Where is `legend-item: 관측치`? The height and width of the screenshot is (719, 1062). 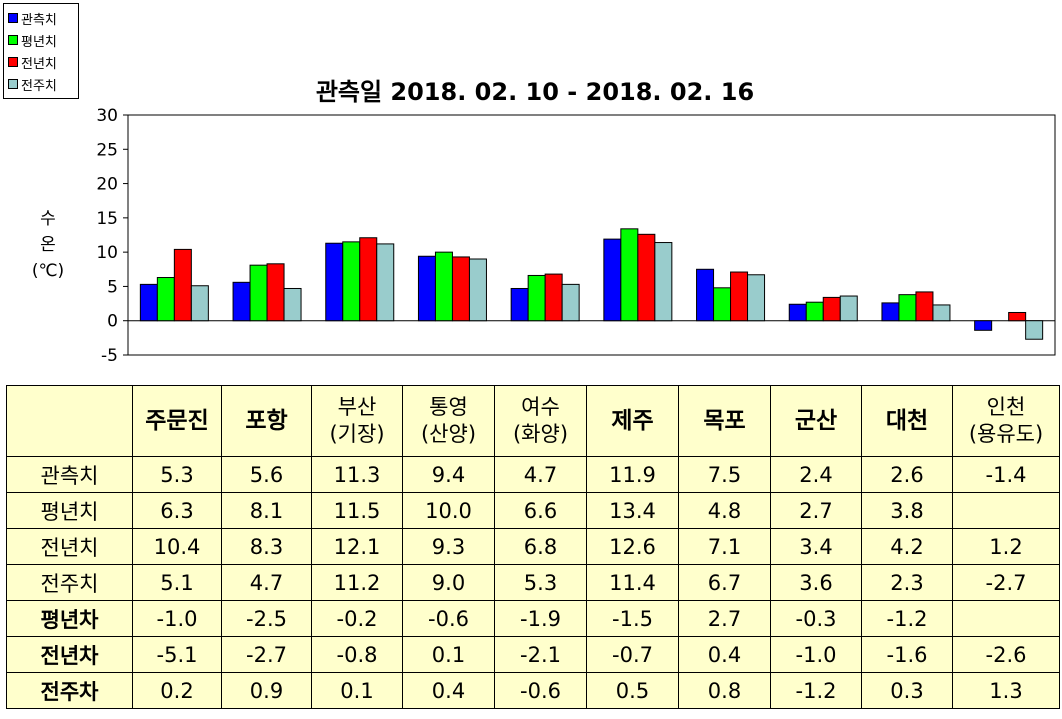
legend-item: 관측치 is located at coordinates (43, 18).